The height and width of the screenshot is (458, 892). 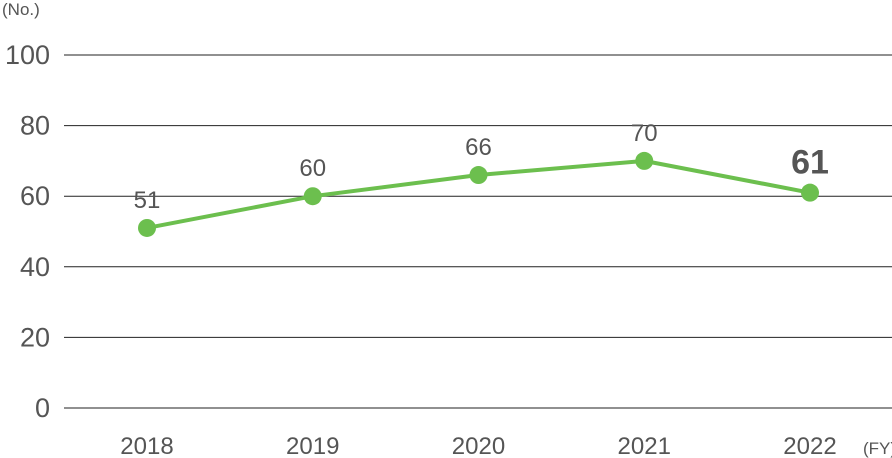 What do you see at coordinates (478, 445) in the screenshot?
I see `x-tick-label: 2020` at bounding box center [478, 445].